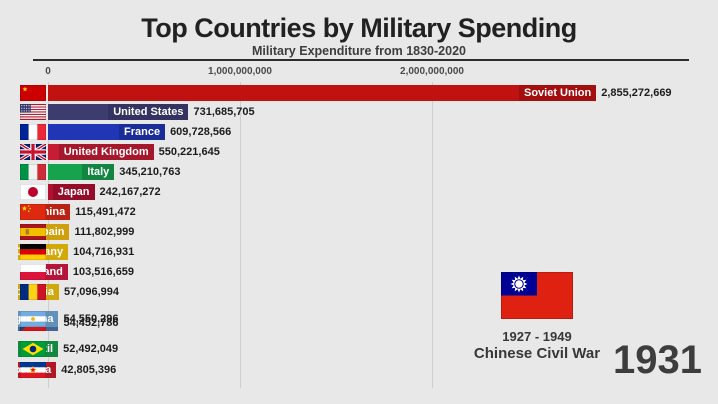 This screenshot has height=404, width=718. What do you see at coordinates (89, 370) in the screenshot?
I see `bar-value: 42,805,396` at bounding box center [89, 370].